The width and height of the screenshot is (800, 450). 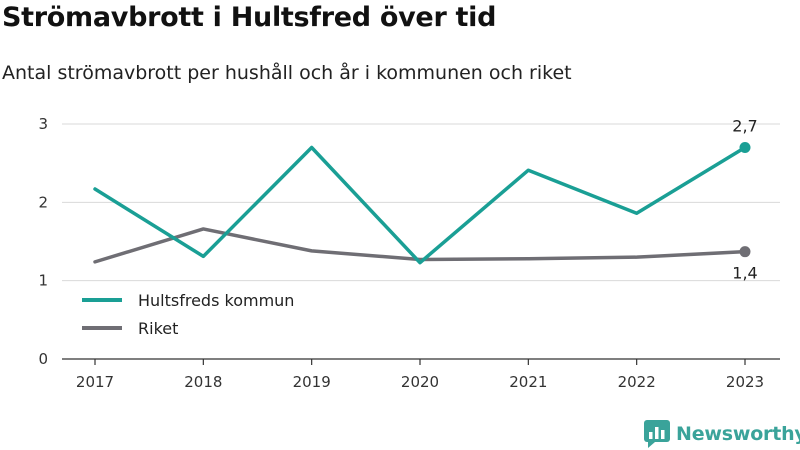 I want to click on legend-label-1: Riket, so click(x=158, y=328).